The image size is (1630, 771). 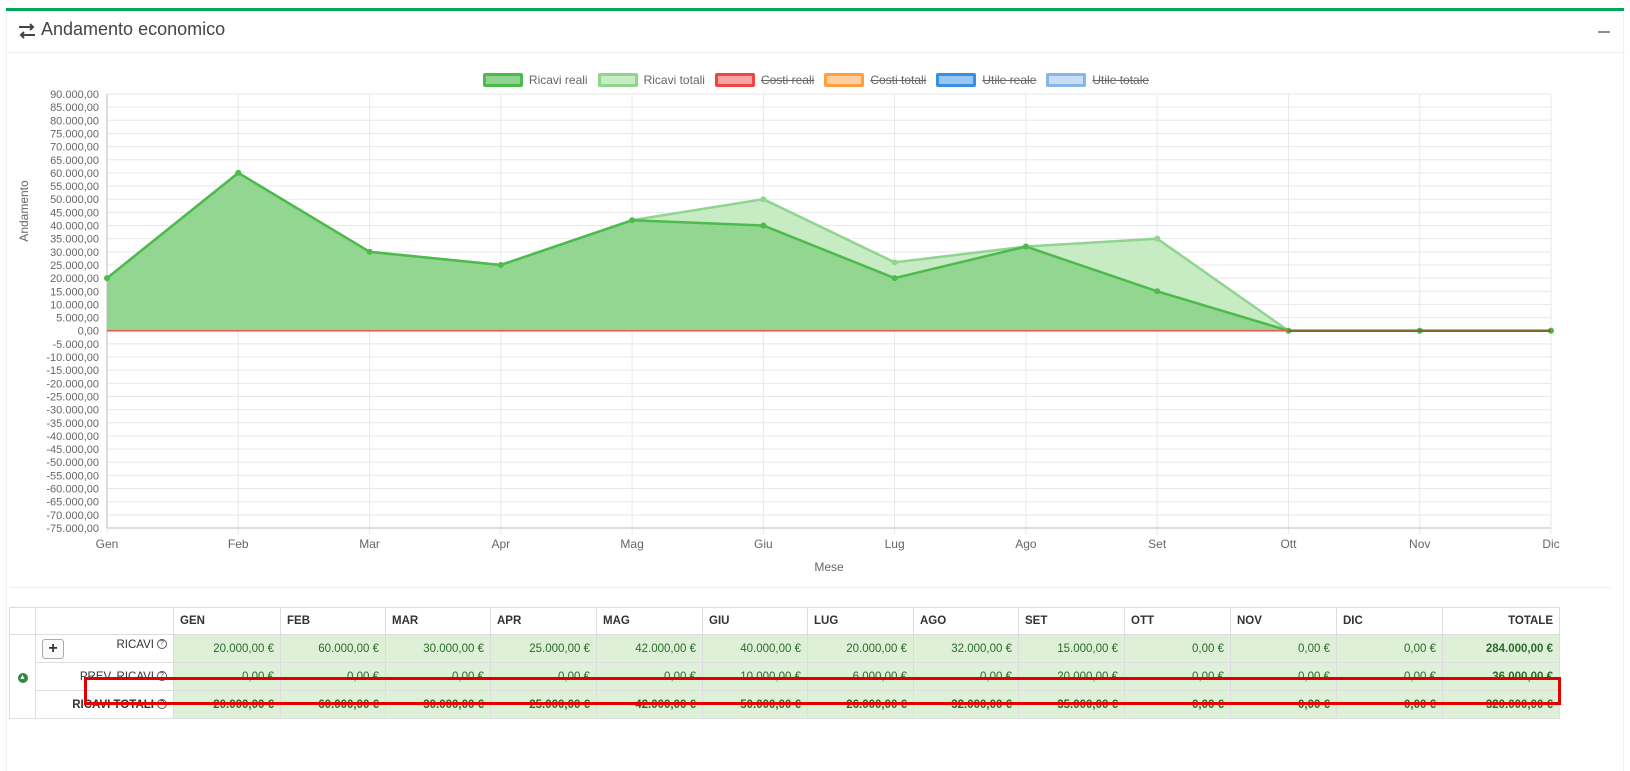 I want to click on x-axis-label: Mese, so click(x=829, y=567).